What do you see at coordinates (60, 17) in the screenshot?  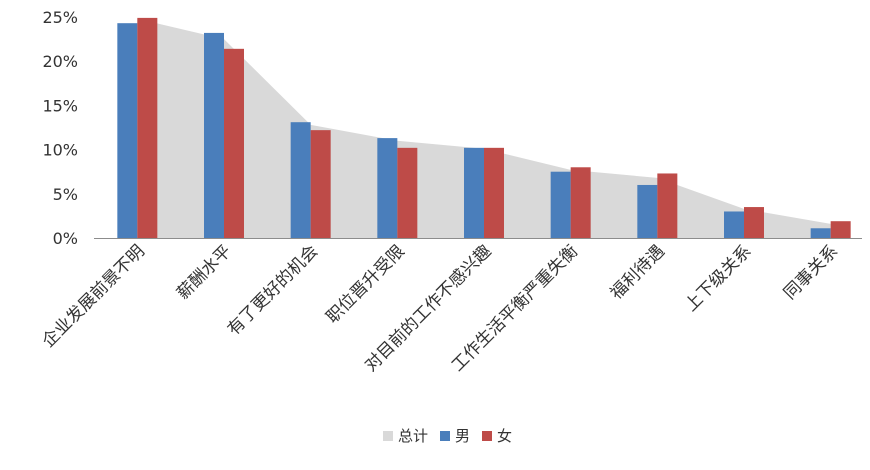 I see `y-tick-label-5: 25%` at bounding box center [60, 17].